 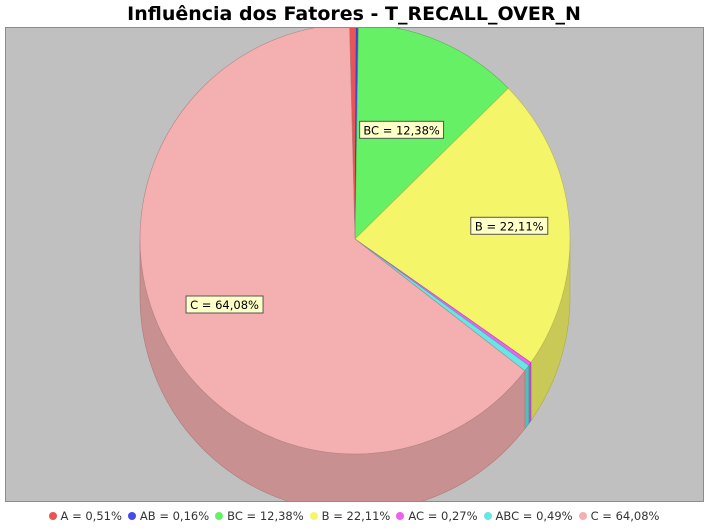 I want to click on pie-side-abc, so click(x=527, y=397).